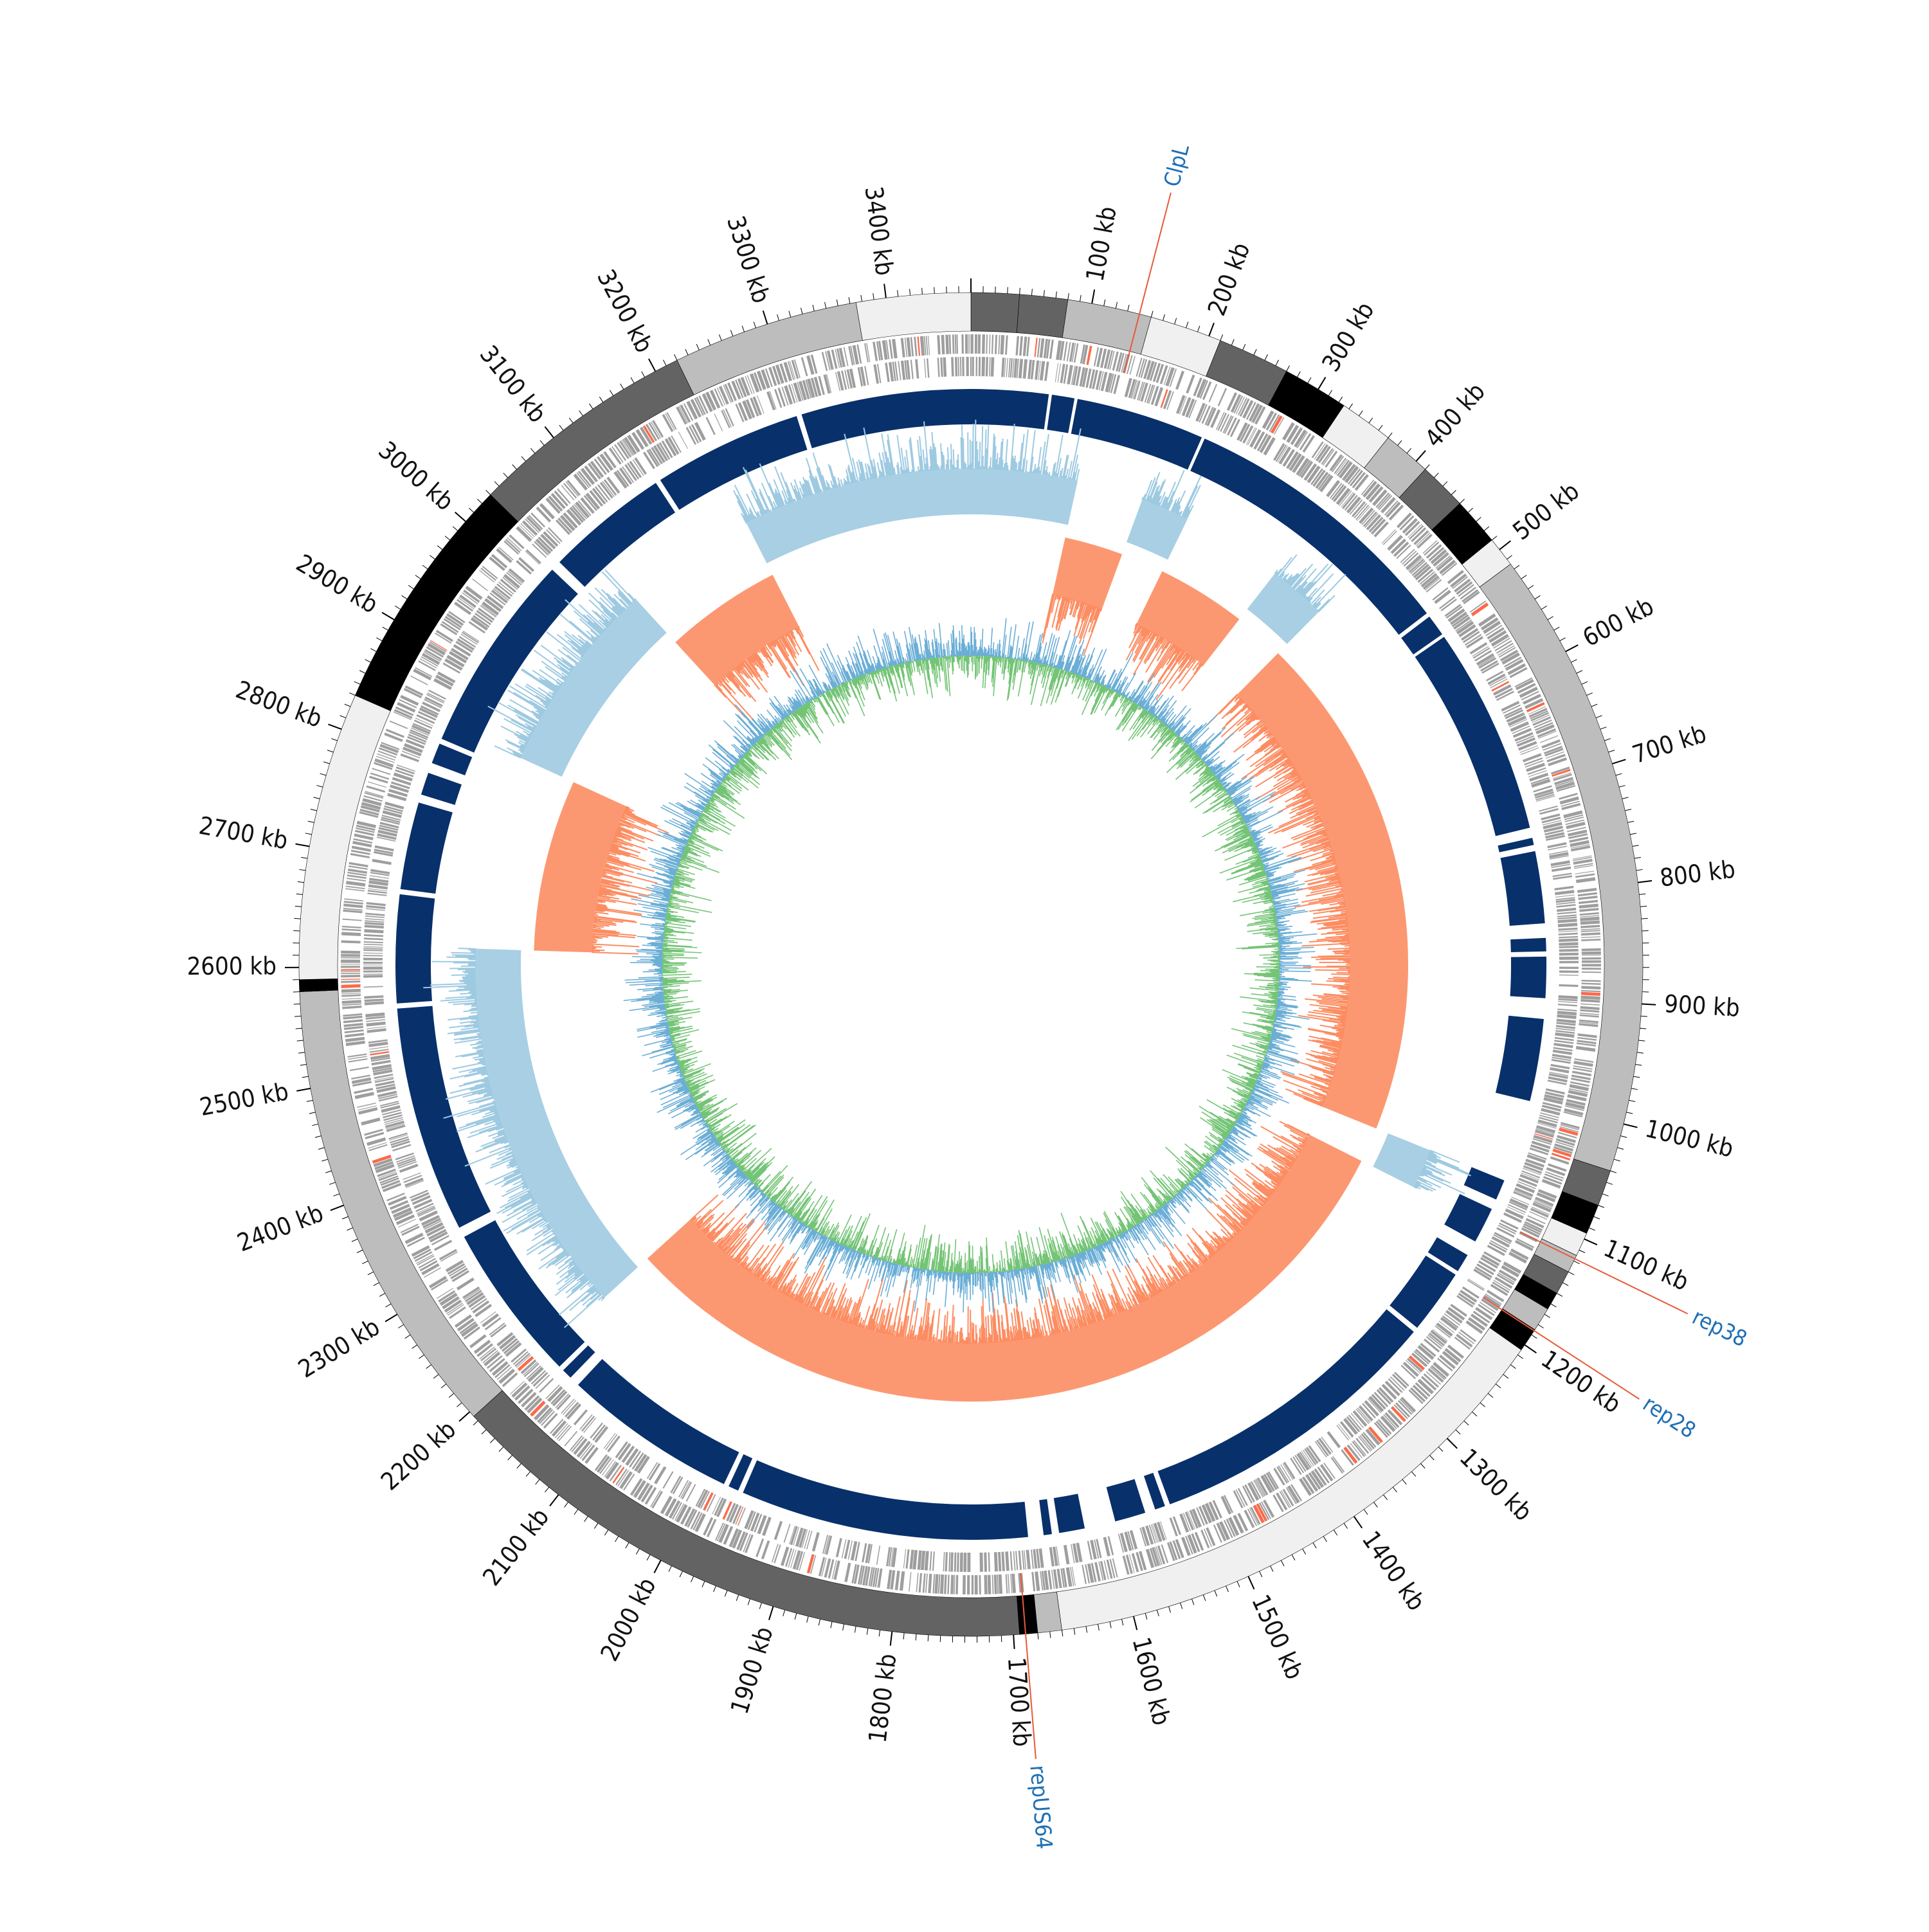 This screenshot has width=1929, height=1932. Describe the element at coordinates (280, 1227) in the screenshot. I see `tick-label: 2400 kb` at that location.